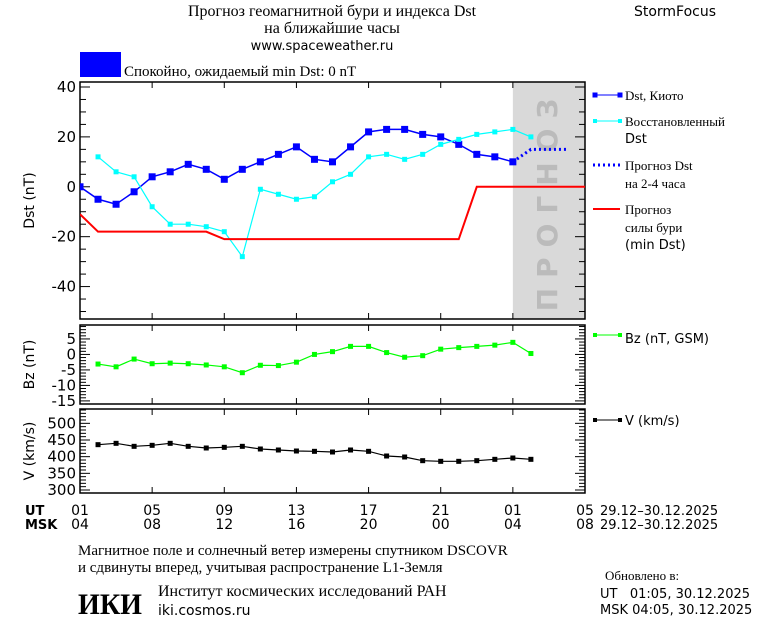 The width and height of the screenshot is (760, 620). What do you see at coordinates (595, 121) in the screenshot?
I see `legend-restored-dst-marker` at bounding box center [595, 121].